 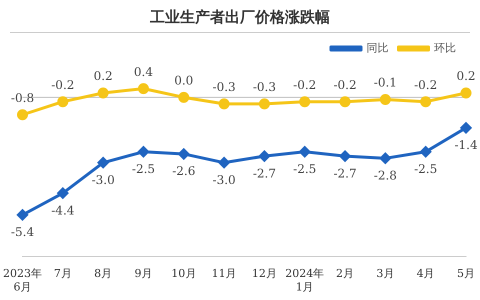 What do you see at coordinates (184, 171) in the screenshot?
I see `data-label: -2.6` at bounding box center [184, 171].